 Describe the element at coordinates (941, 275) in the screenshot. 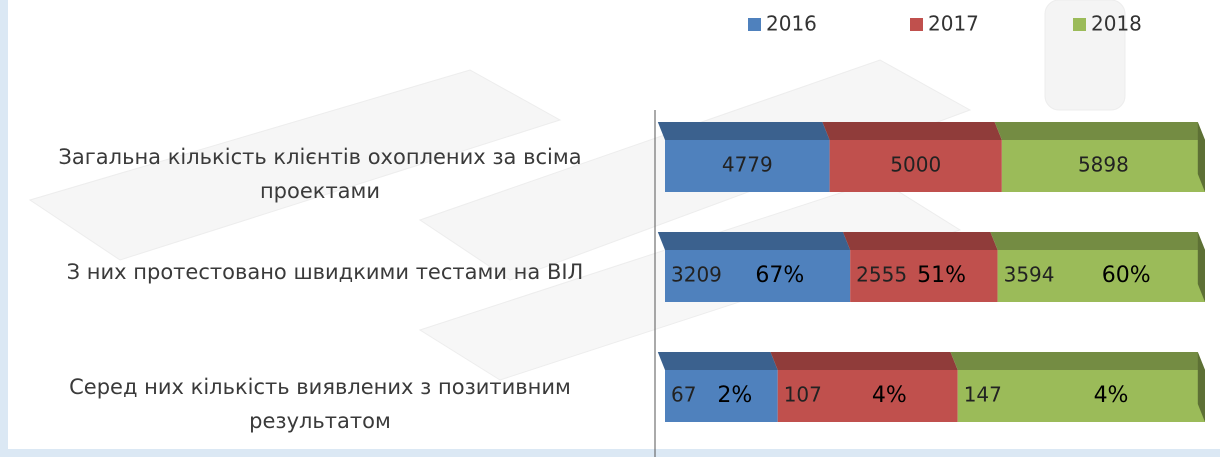

I see `share-label: 51%` at that location.